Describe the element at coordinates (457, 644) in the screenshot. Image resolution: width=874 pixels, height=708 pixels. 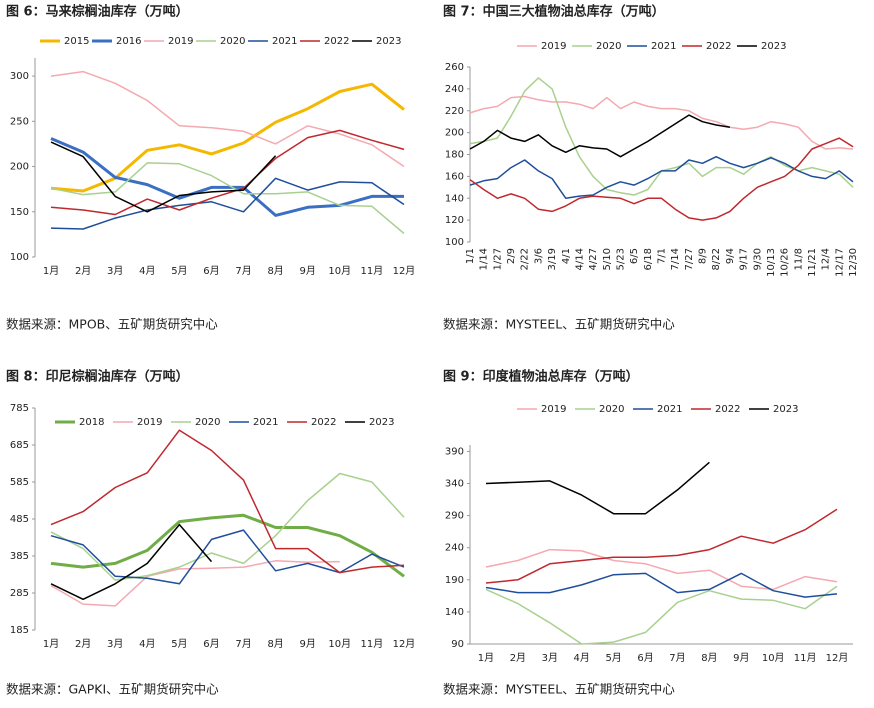
I see `y-tick-label: 90` at that location.